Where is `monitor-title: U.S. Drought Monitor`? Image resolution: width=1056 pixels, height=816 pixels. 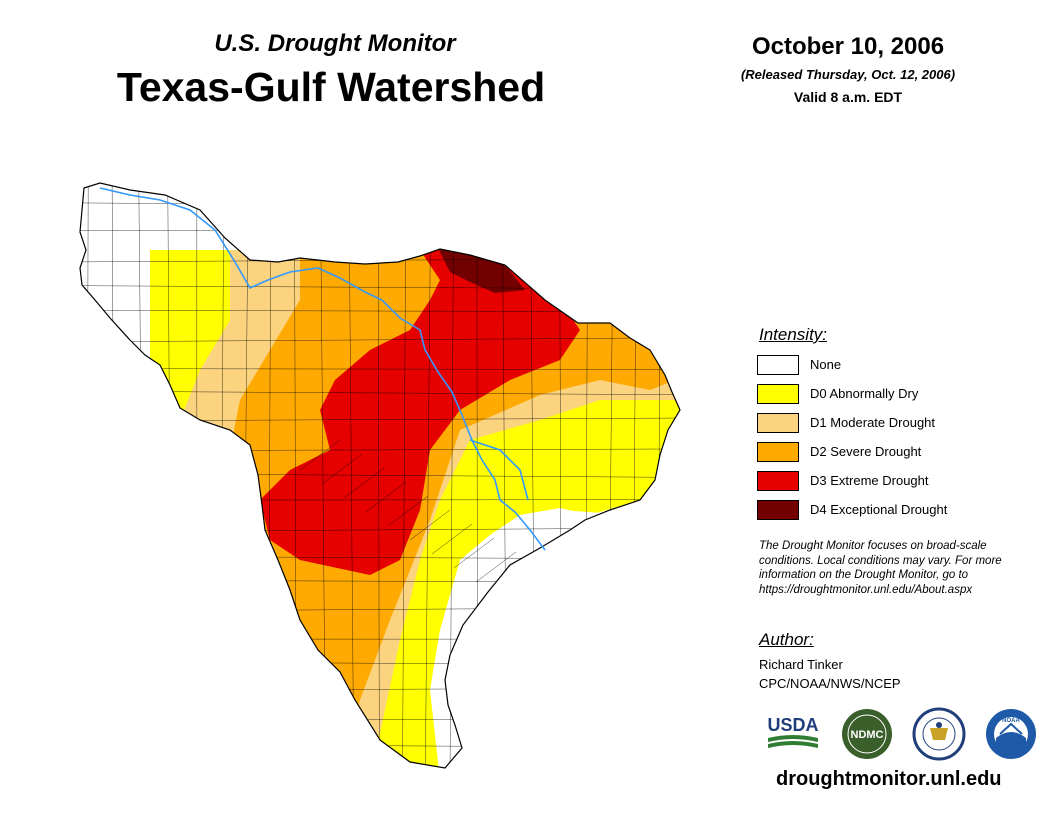
monitor-title: U.S. Drought Monitor is located at coordinates (335, 43).